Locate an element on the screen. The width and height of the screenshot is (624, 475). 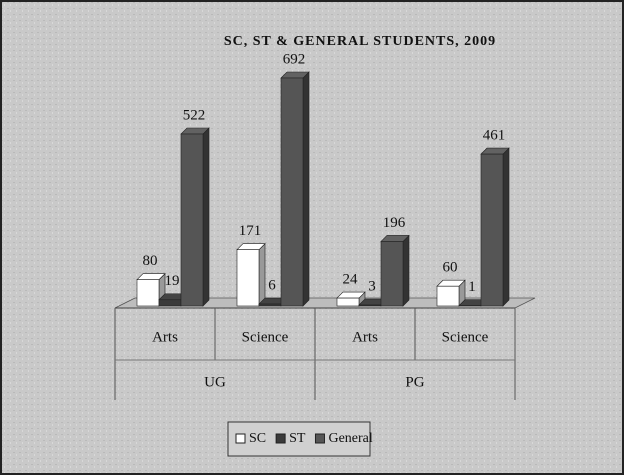
data-label: 1 is located at coordinates (472, 287).